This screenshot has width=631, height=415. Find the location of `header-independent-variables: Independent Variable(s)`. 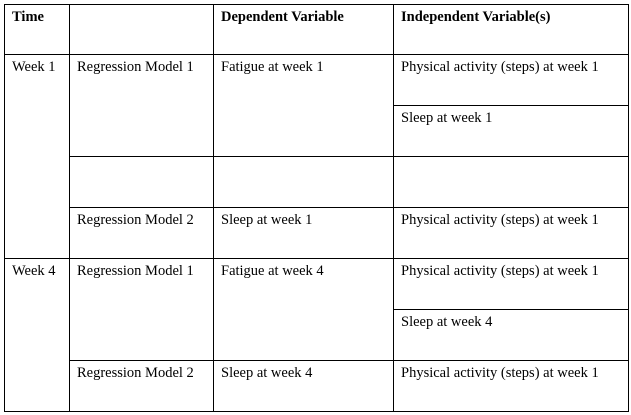

header-independent-variables: Independent Variable(s) is located at coordinates (511, 29).